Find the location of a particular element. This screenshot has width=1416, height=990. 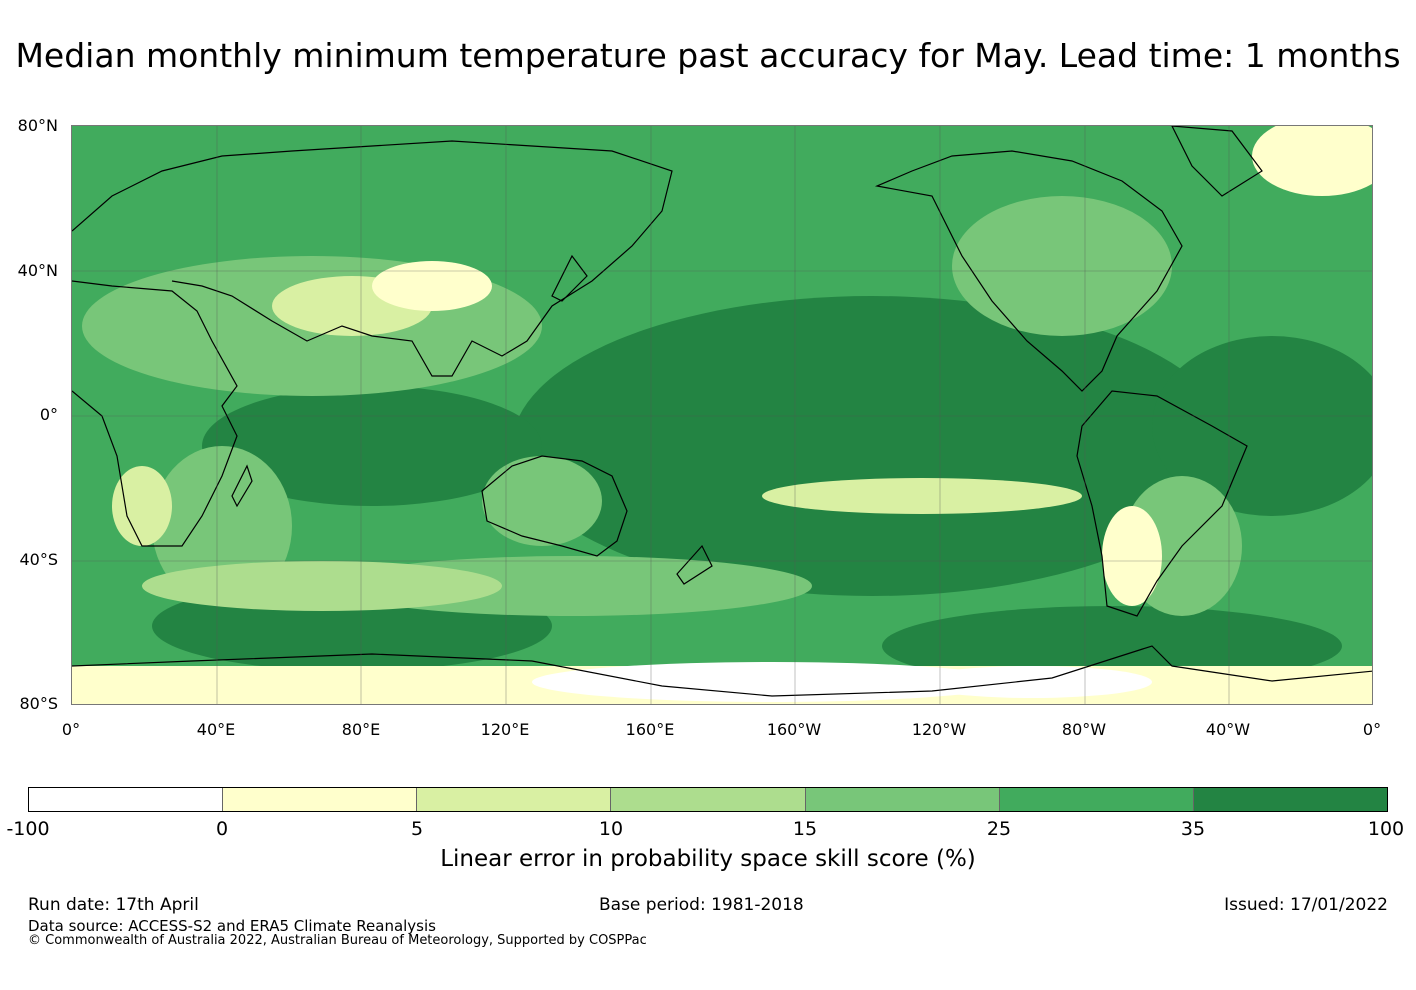

madagascar-coastline is located at coordinates (242, 486).